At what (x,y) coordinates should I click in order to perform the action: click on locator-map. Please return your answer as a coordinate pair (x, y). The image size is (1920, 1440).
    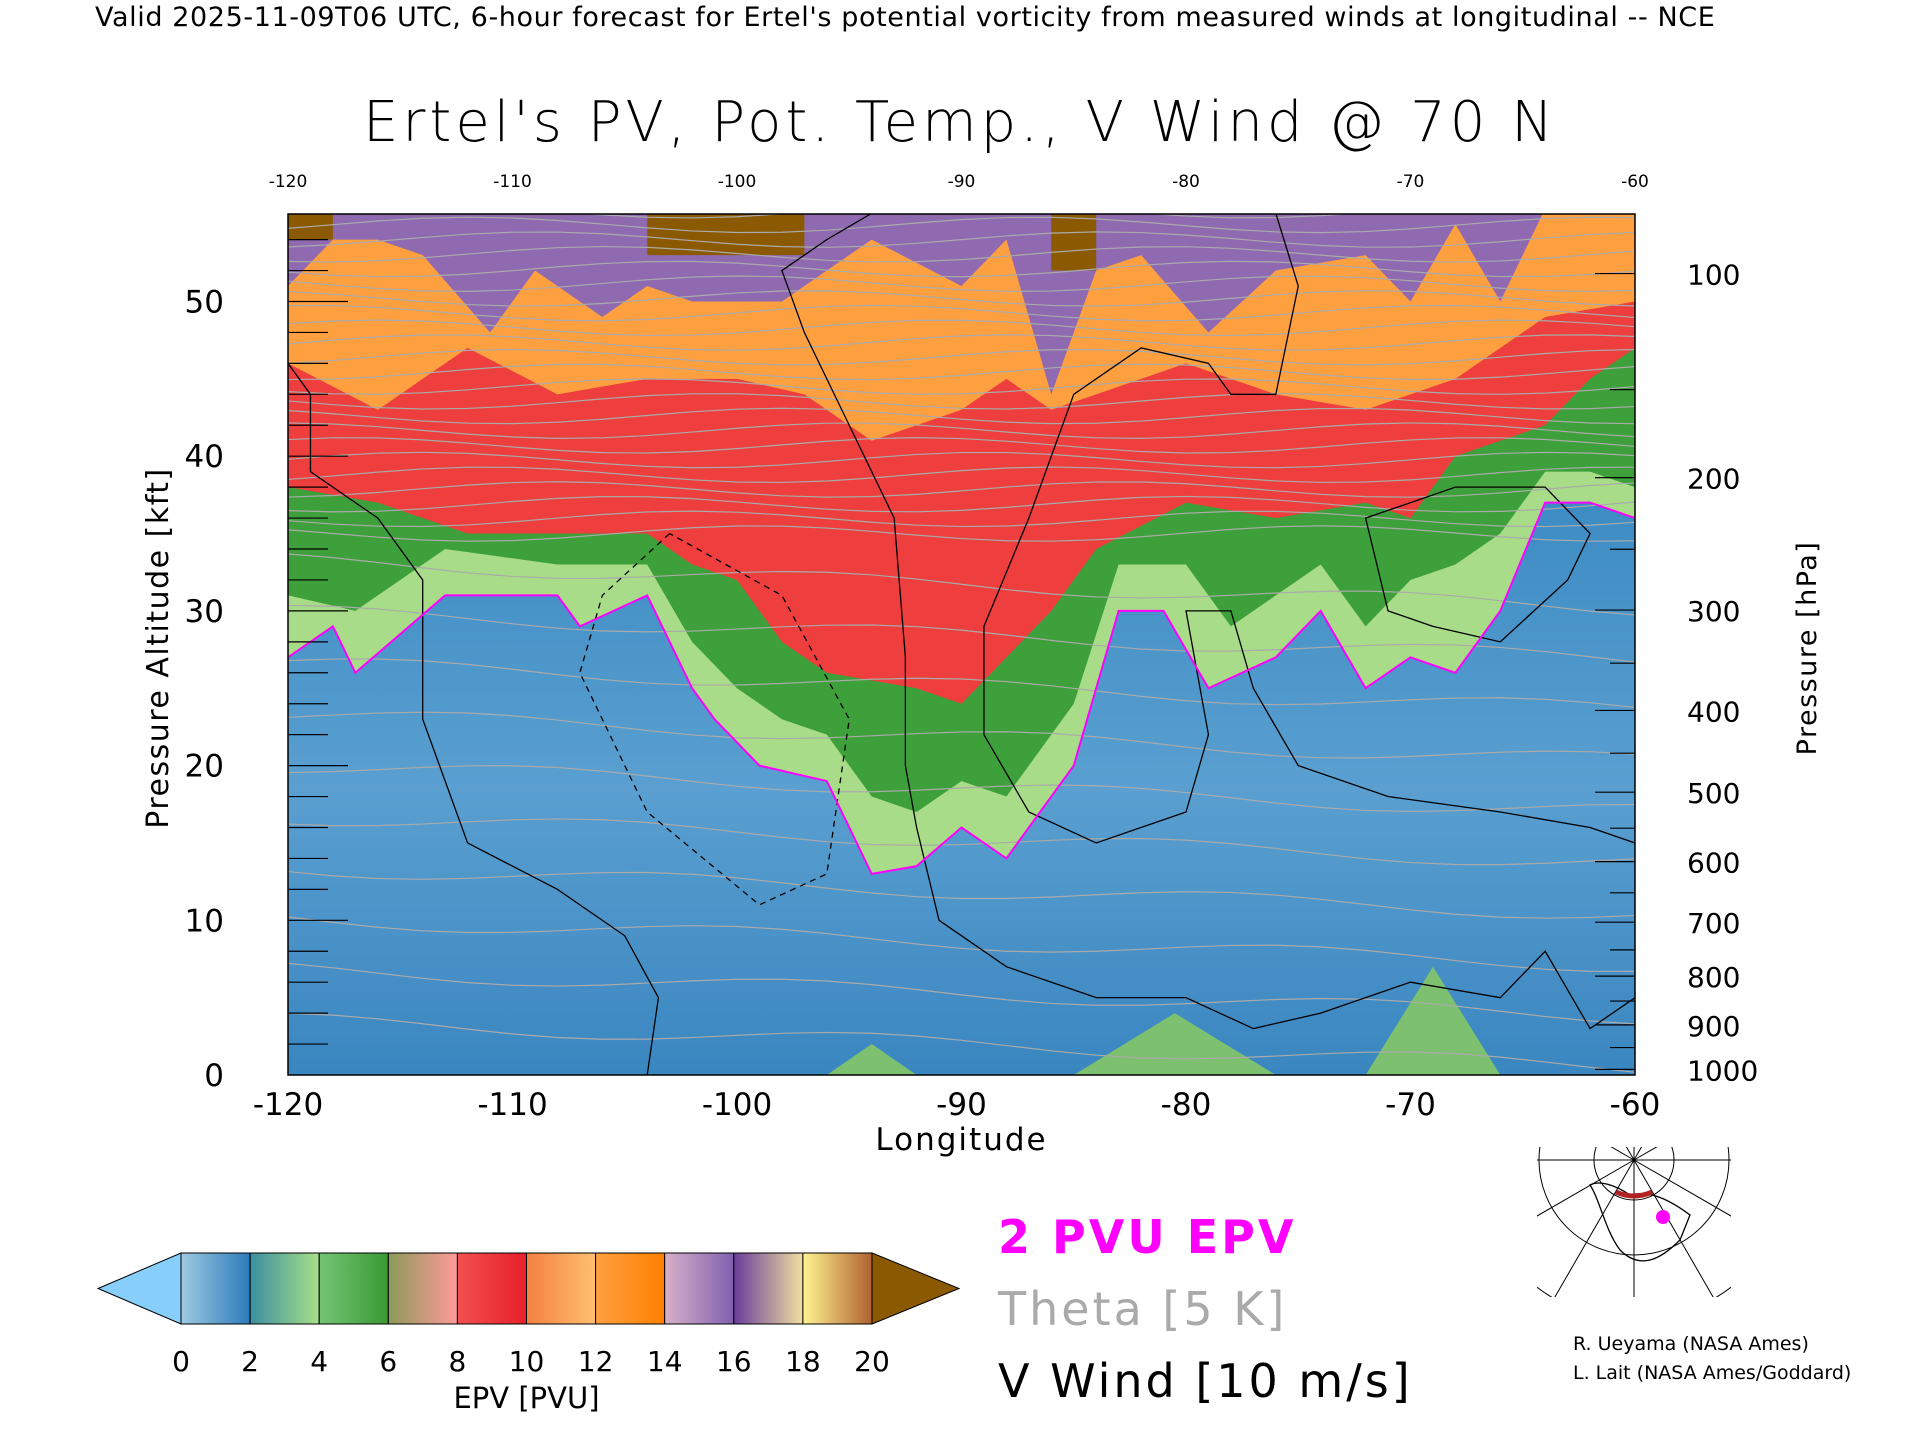
    Looking at the image, I should click on (1634, 1222).